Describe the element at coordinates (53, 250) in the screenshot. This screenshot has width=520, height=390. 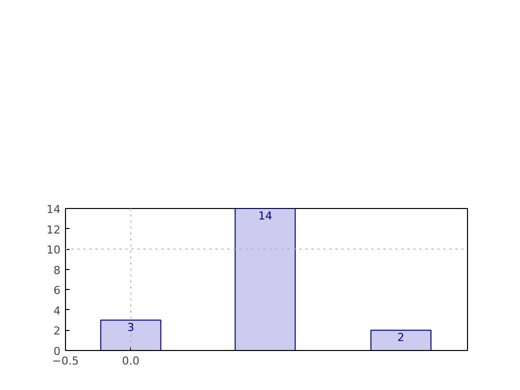
I see `y-tick-label: 10` at that location.